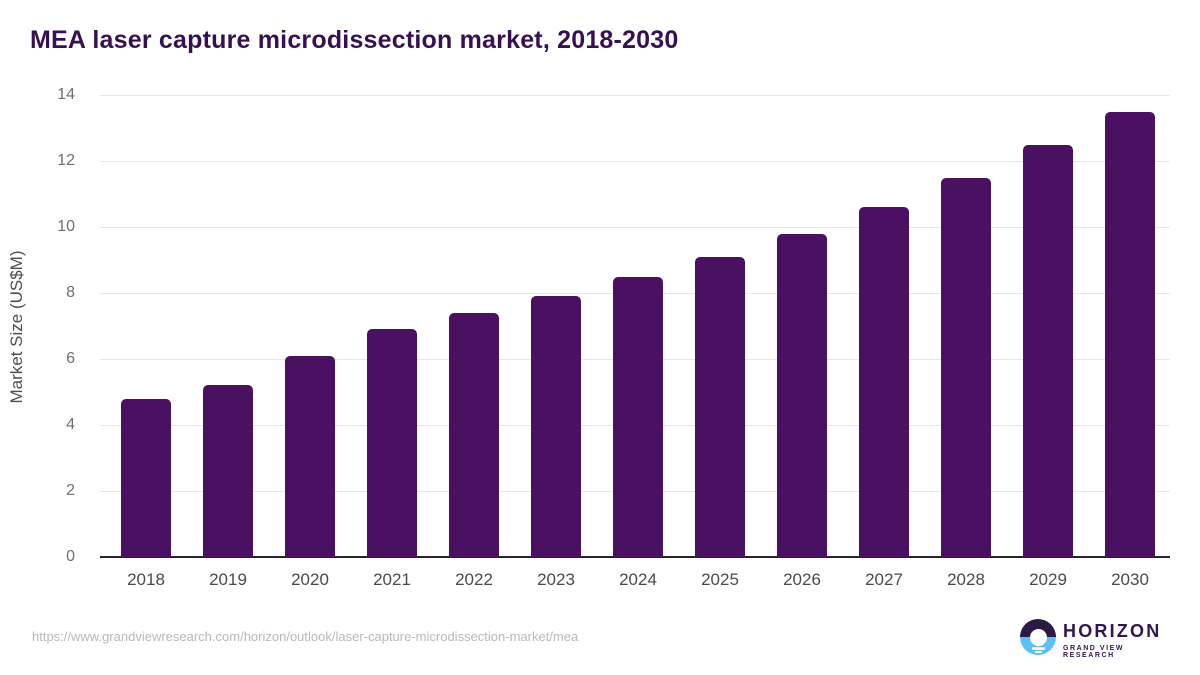 The image size is (1200, 675). Describe the element at coordinates (66, 160) in the screenshot. I see `y-tick-label: 12` at that location.